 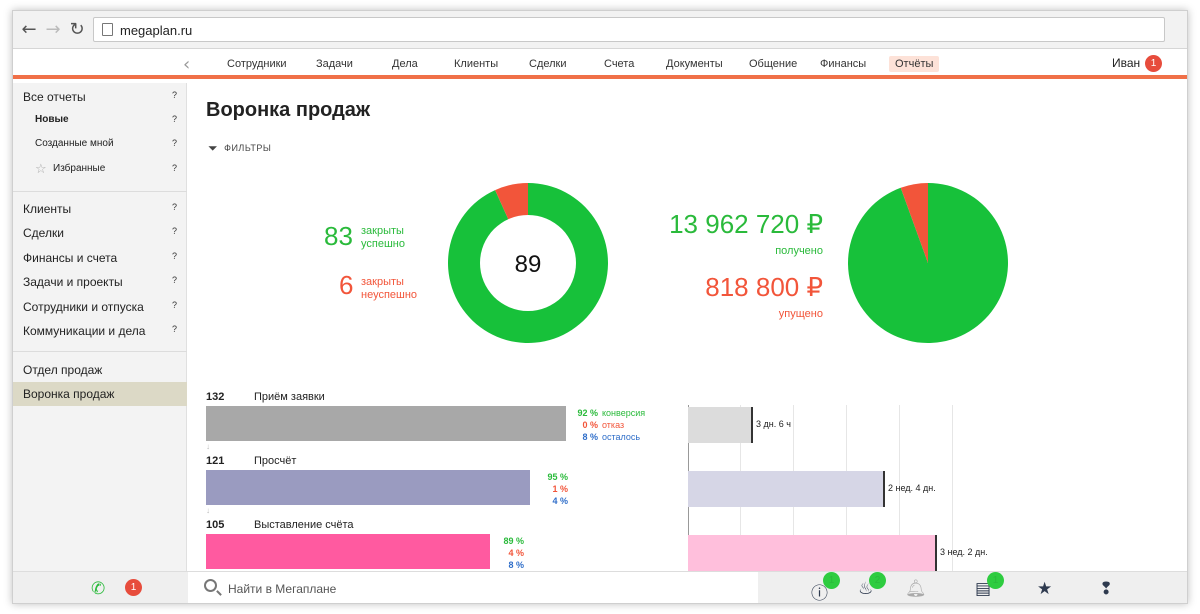 I want to click on stage-refusal: 0 %, so click(x=590, y=425).